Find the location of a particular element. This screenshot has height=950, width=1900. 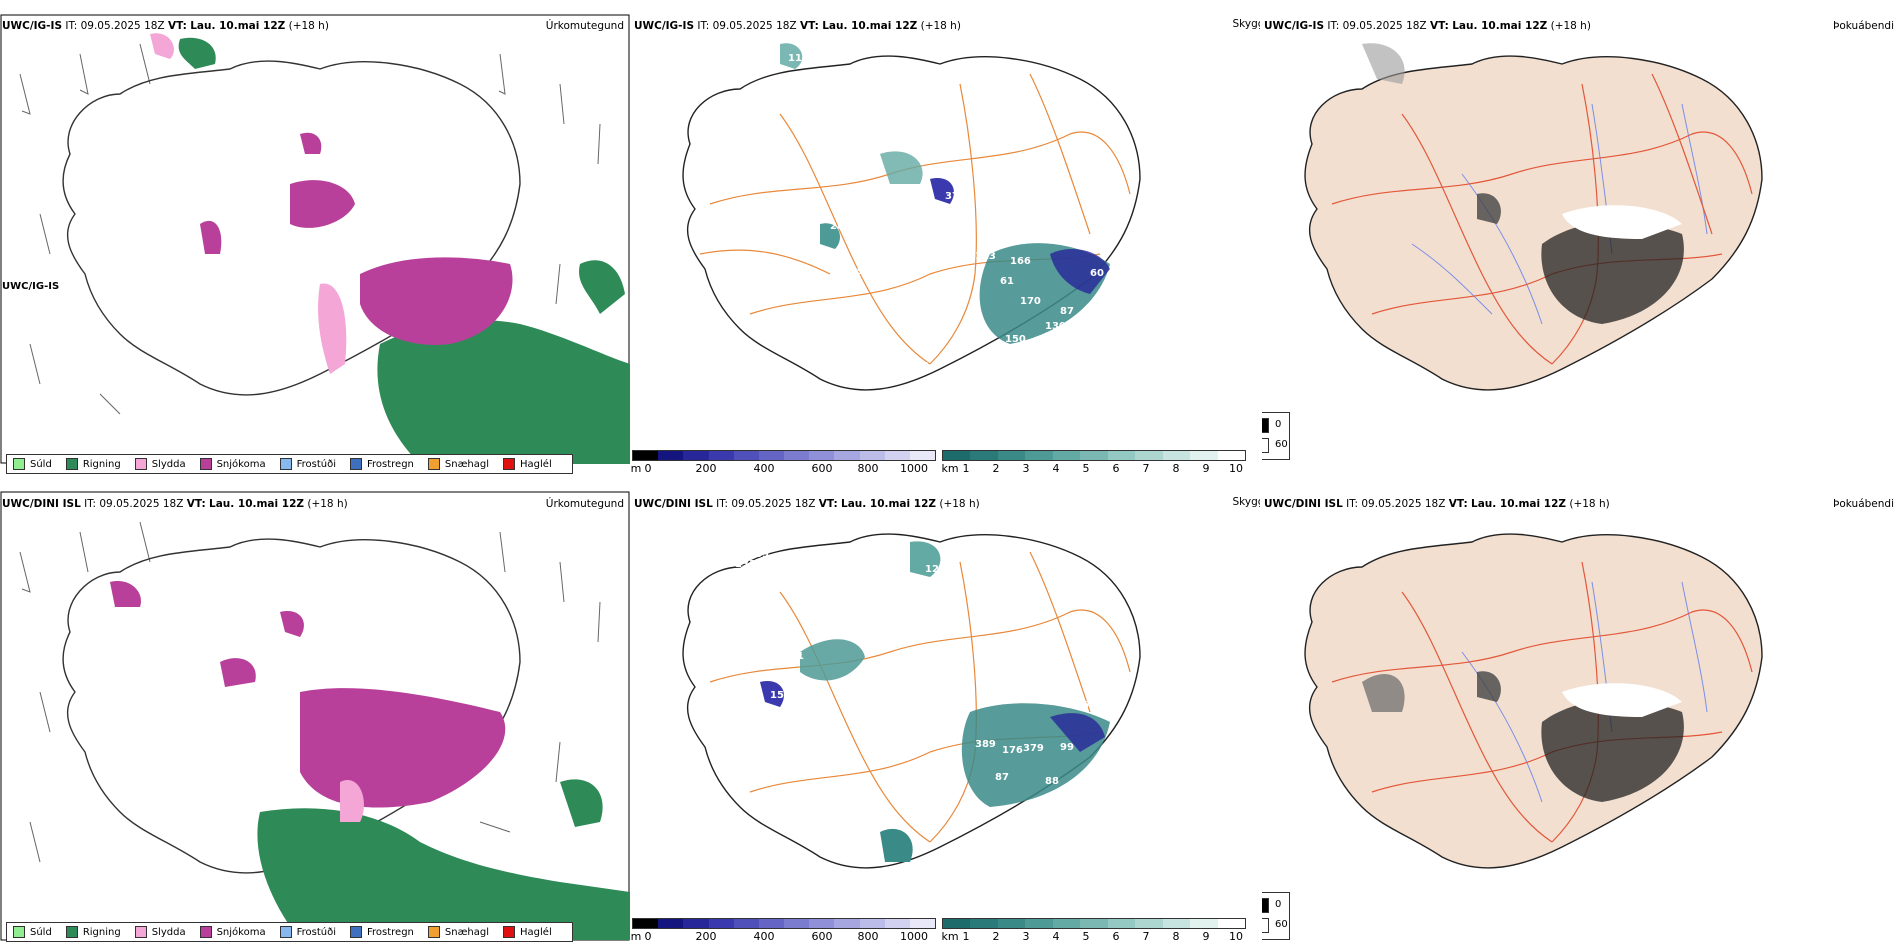

visibility-unit: km is located at coordinates (950, 468).